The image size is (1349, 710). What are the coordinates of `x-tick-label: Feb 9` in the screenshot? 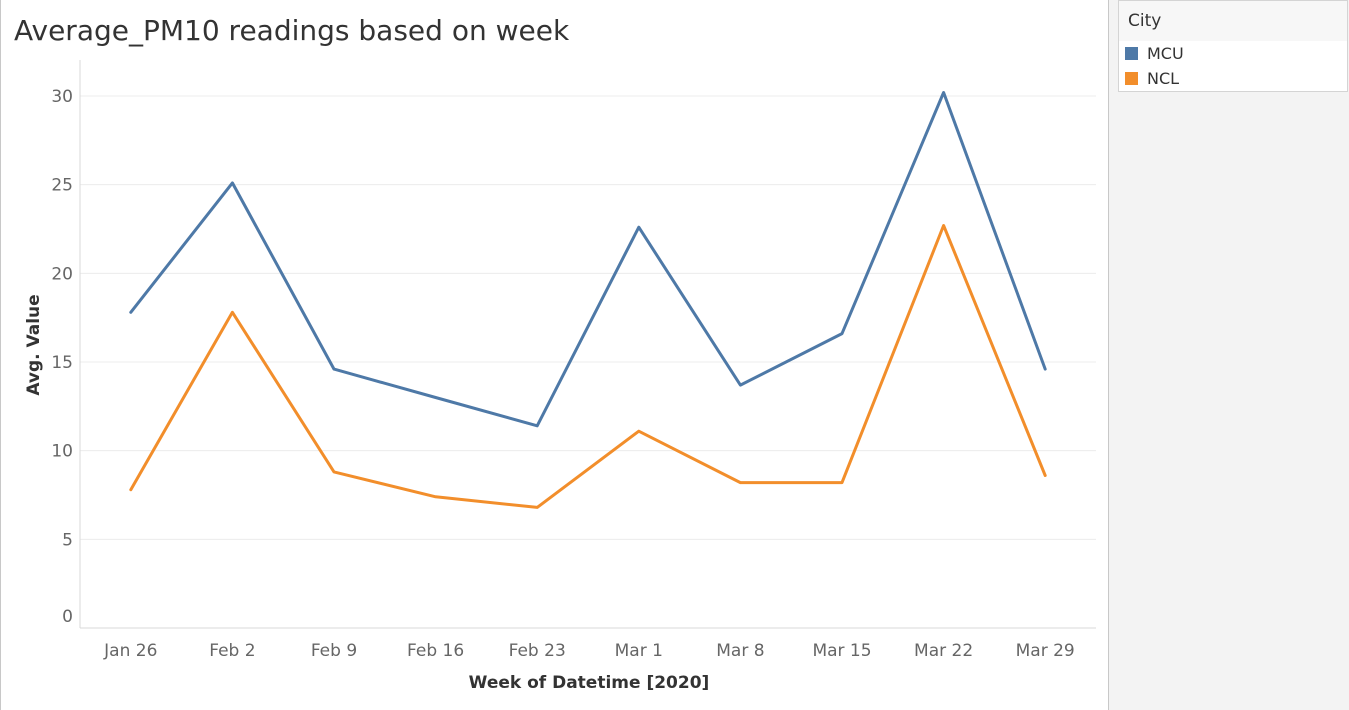 It's located at (334, 651).